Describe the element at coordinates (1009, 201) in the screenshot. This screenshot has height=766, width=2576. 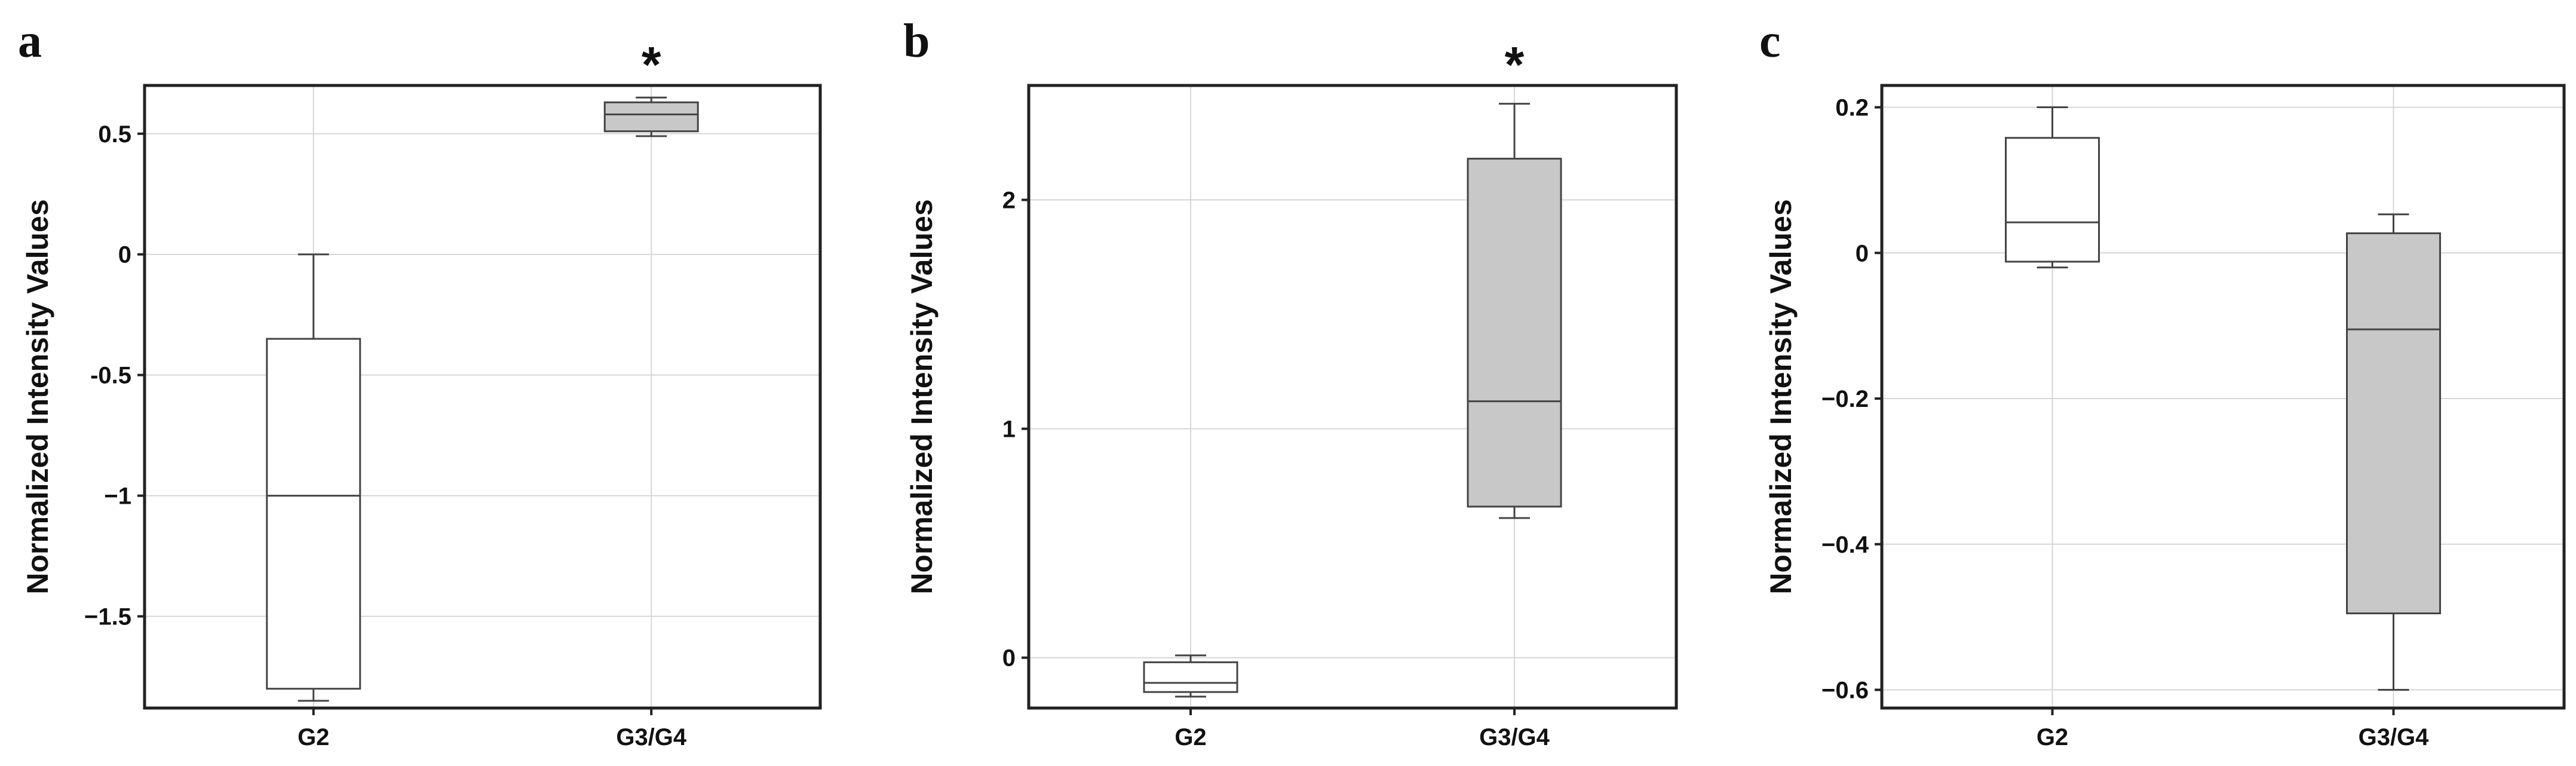
I see `ytick-label: 2` at that location.